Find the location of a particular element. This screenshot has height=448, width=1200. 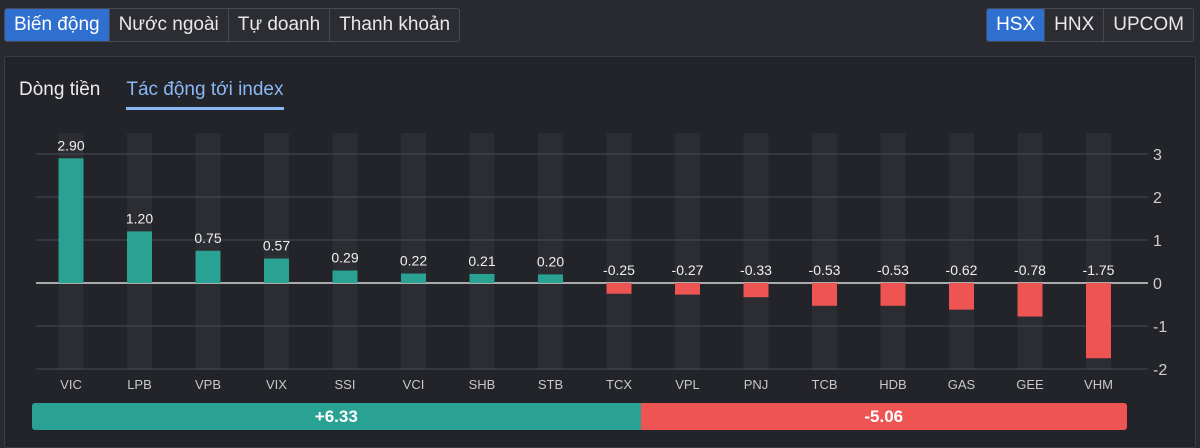

x-tick-ssi: SSI is located at coordinates (345, 384).